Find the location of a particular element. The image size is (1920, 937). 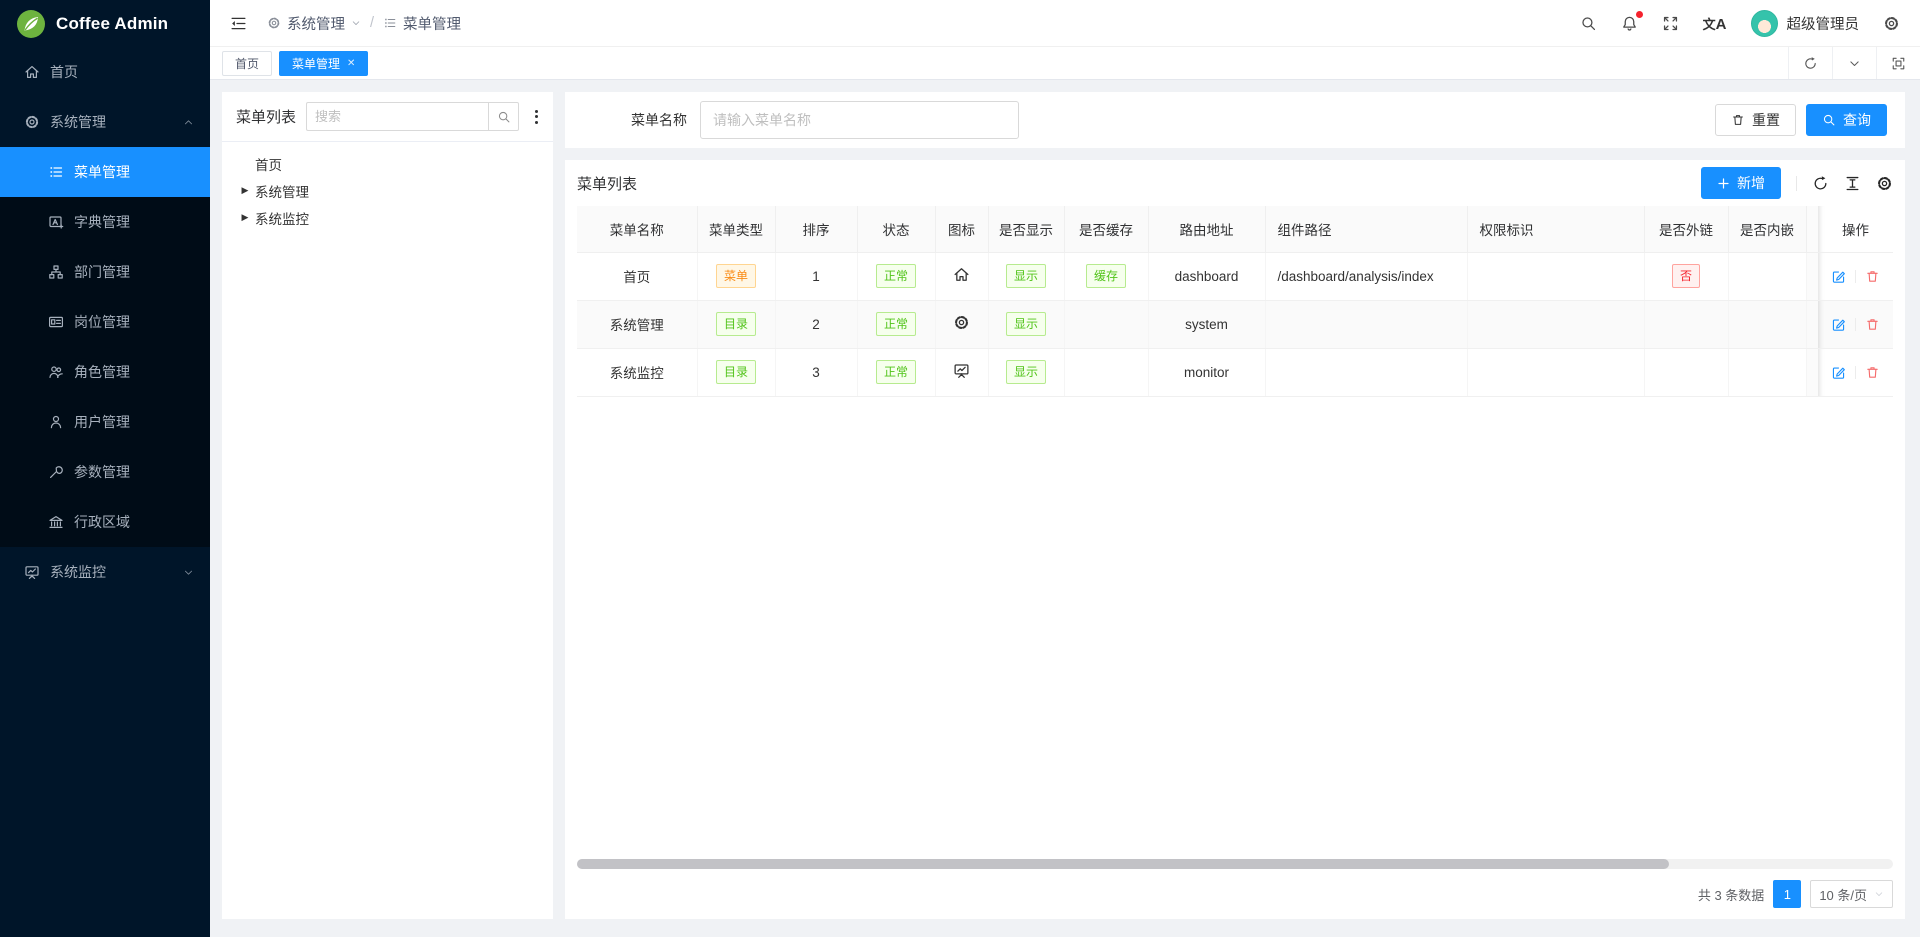

topbar: 系统管理 / 菜单管理 is located at coordinates (1065, 23).